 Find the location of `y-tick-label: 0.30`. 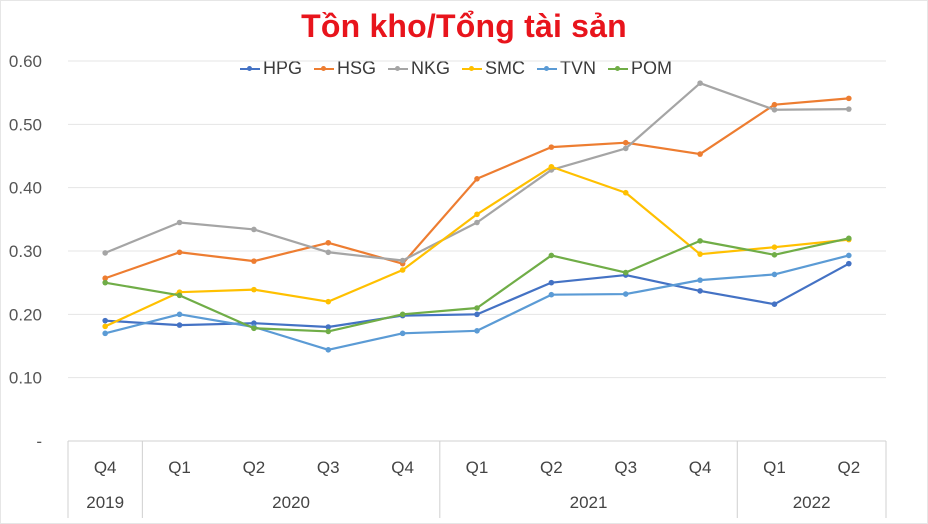

y-tick-label: 0.30 is located at coordinates (25, 251).